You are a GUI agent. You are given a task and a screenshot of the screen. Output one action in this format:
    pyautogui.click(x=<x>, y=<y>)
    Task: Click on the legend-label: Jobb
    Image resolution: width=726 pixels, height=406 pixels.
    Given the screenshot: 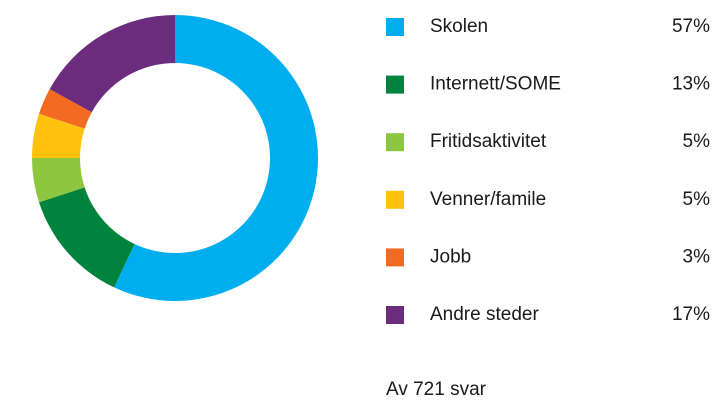 What is the action you would take?
    pyautogui.click(x=450, y=256)
    